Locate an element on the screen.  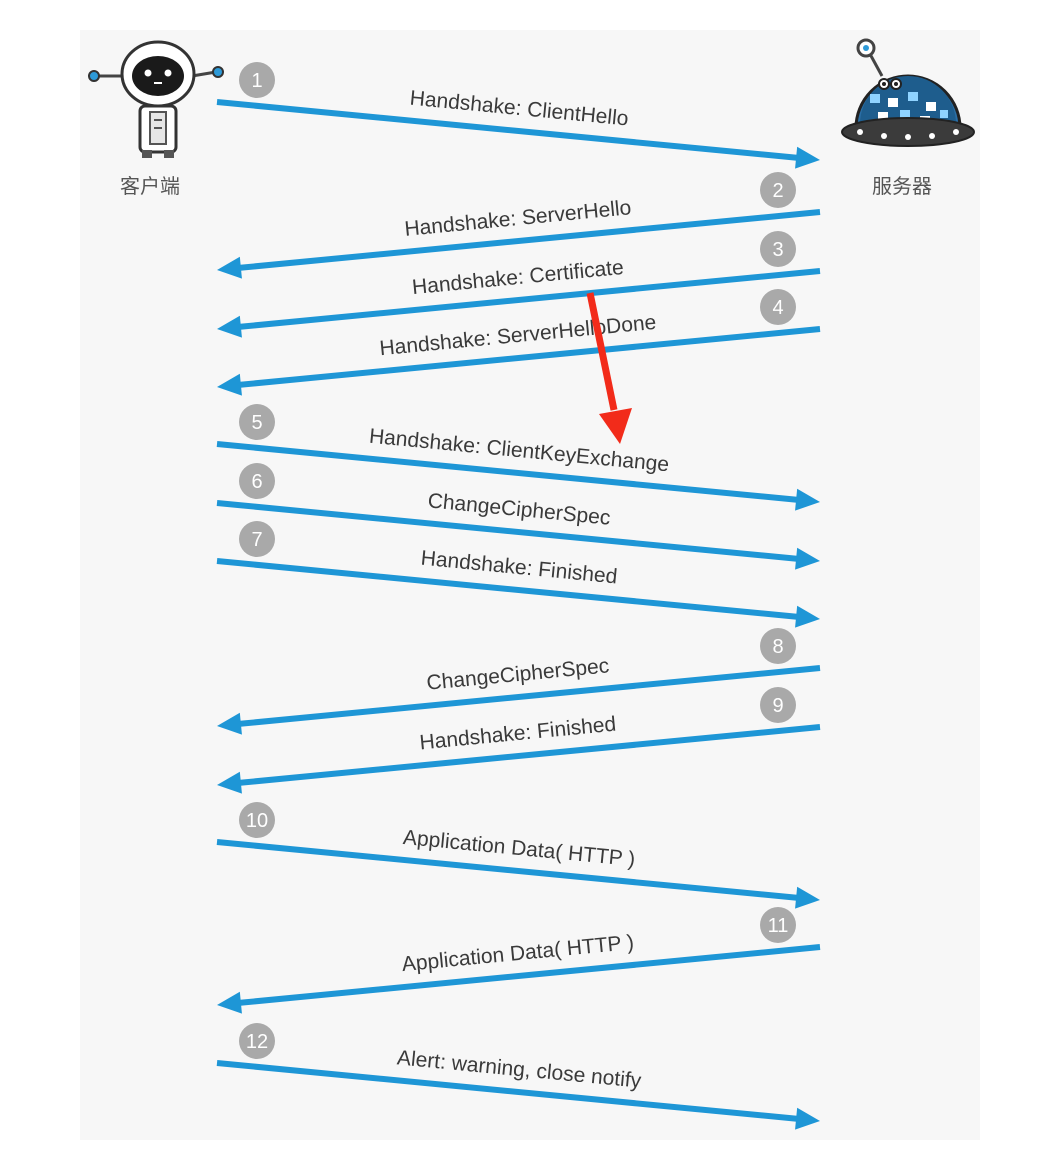
step-number: 2 is located at coordinates (777, 191).